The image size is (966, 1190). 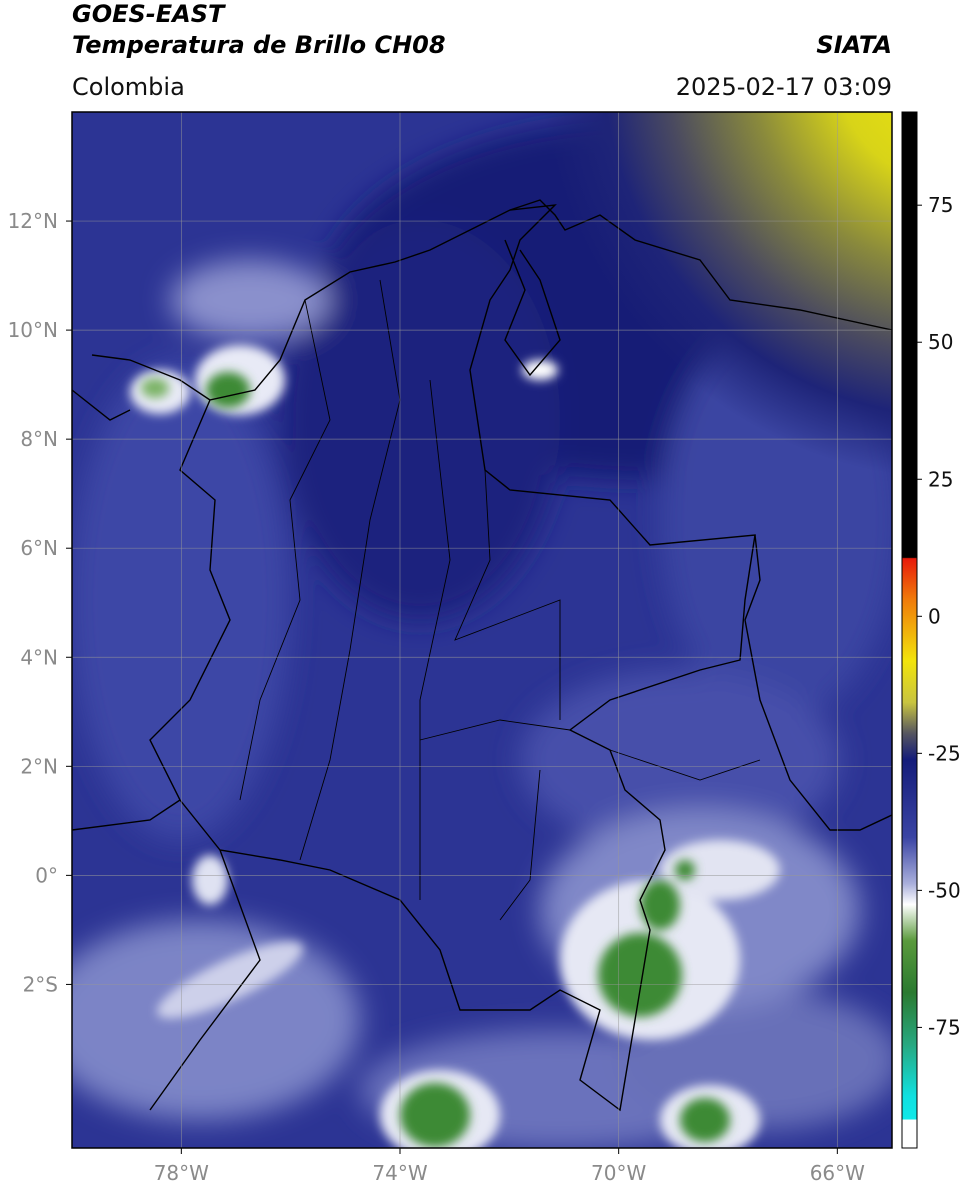 What do you see at coordinates (944, 1027) in the screenshot?
I see `colorbar-tick-label: -75` at bounding box center [944, 1027].